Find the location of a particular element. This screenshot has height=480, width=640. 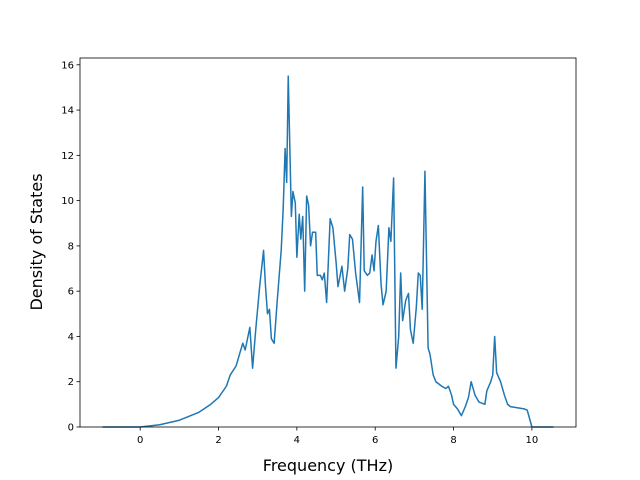

y-tick-label: 4 is located at coordinates (71, 337).